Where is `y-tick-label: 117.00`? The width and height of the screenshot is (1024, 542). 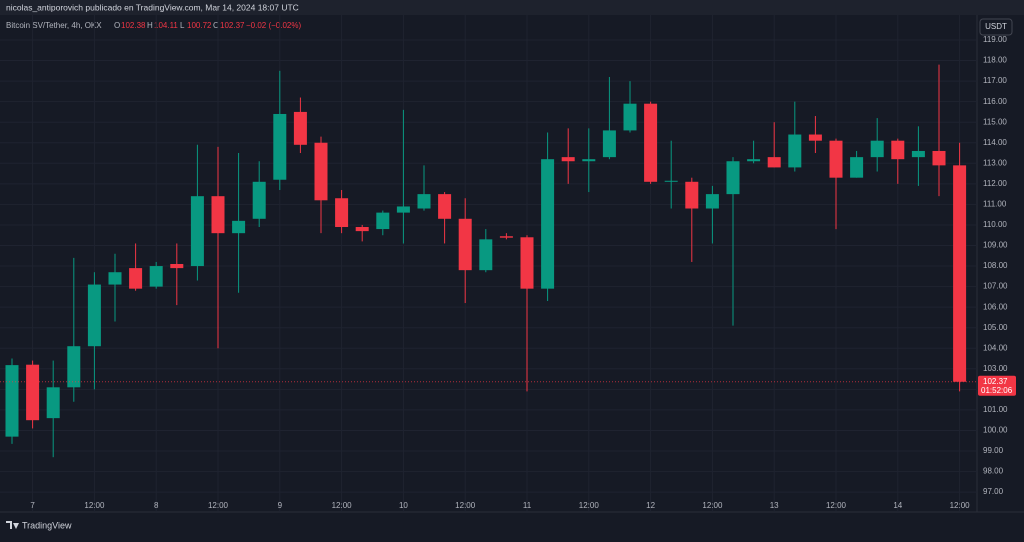 y-tick-label: 117.00 is located at coordinates (995, 80).